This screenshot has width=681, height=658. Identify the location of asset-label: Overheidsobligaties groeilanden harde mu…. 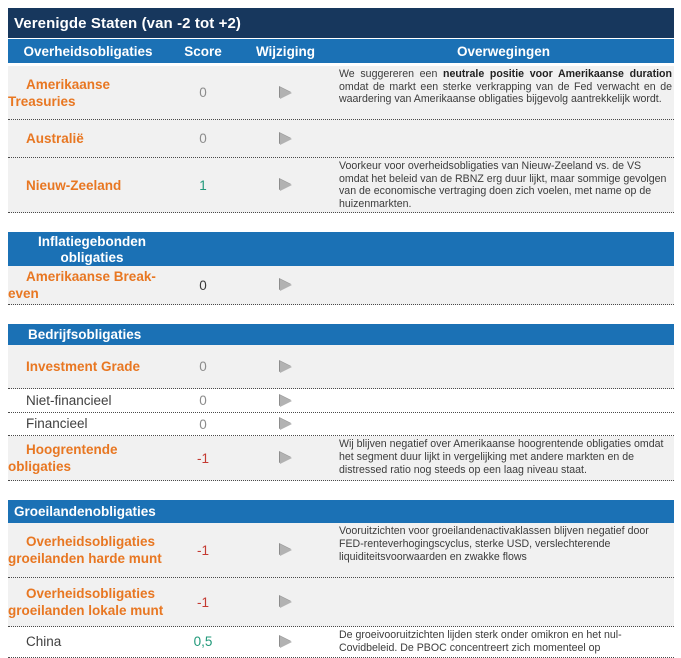
(85, 550).